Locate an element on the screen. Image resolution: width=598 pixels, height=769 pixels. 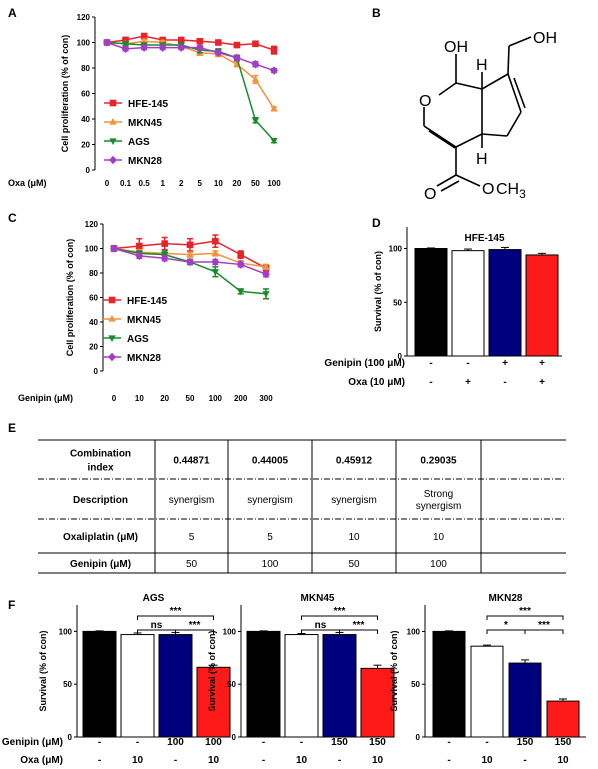
table-cell: 100 is located at coordinates (270, 564).